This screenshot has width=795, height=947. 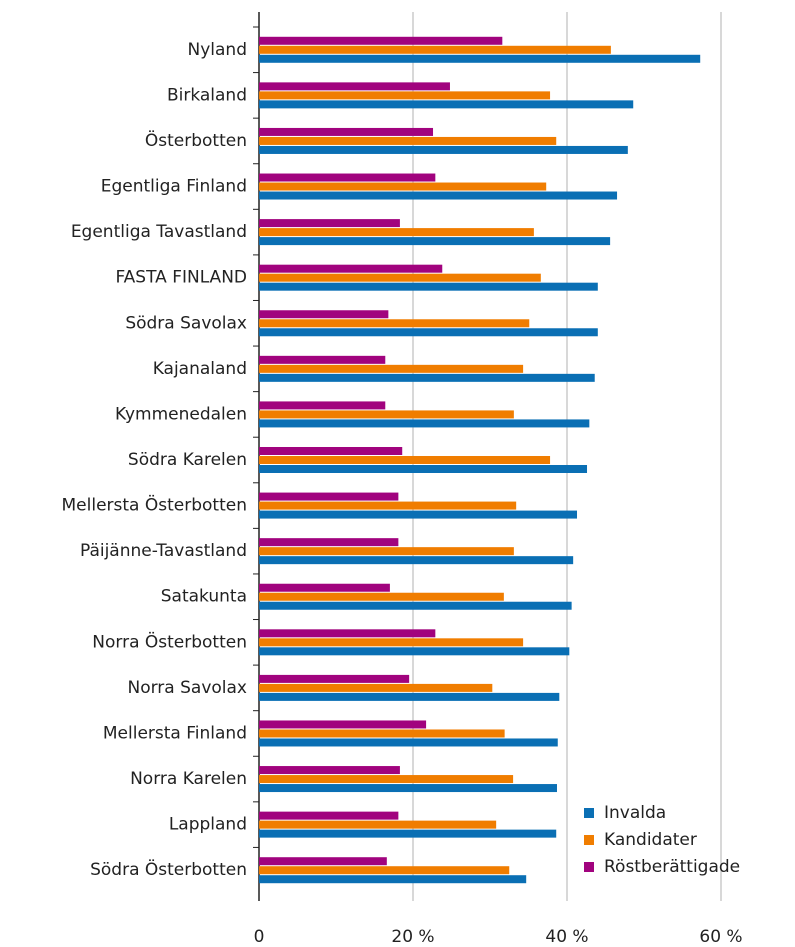 What do you see at coordinates (181, 414) in the screenshot?
I see `y-tick-label: Kymmenedalen` at bounding box center [181, 414].